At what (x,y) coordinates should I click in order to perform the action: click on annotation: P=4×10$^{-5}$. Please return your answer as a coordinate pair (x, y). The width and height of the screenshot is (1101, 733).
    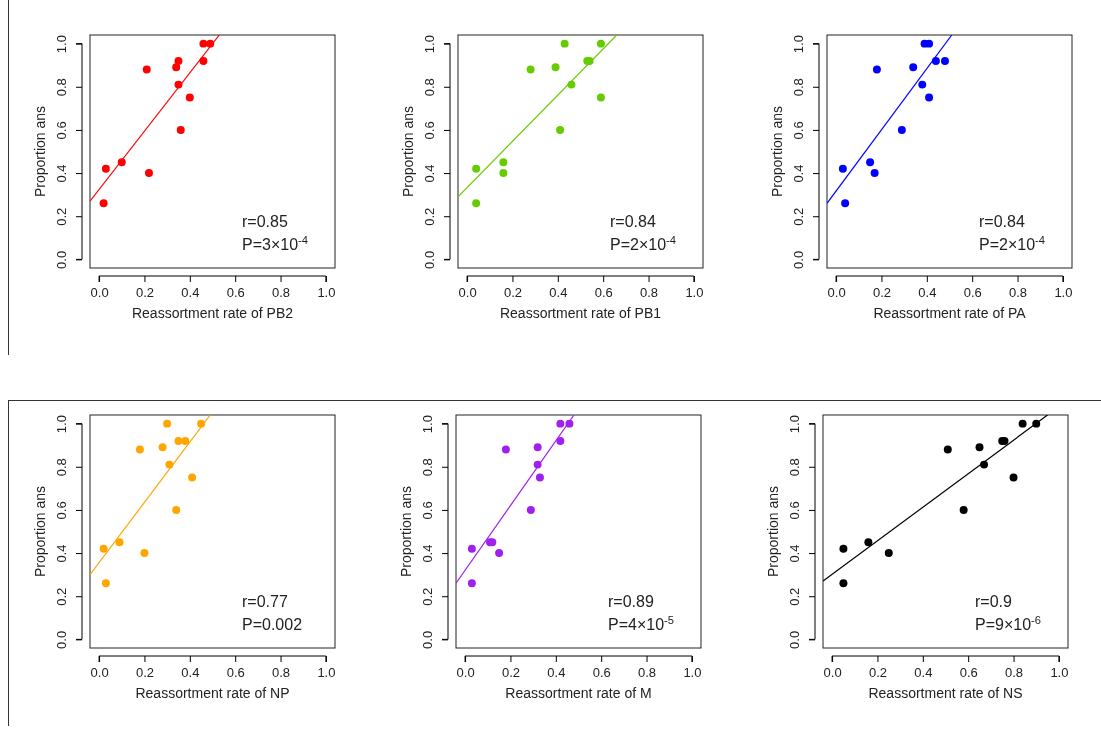
    Looking at the image, I should click on (641, 623).